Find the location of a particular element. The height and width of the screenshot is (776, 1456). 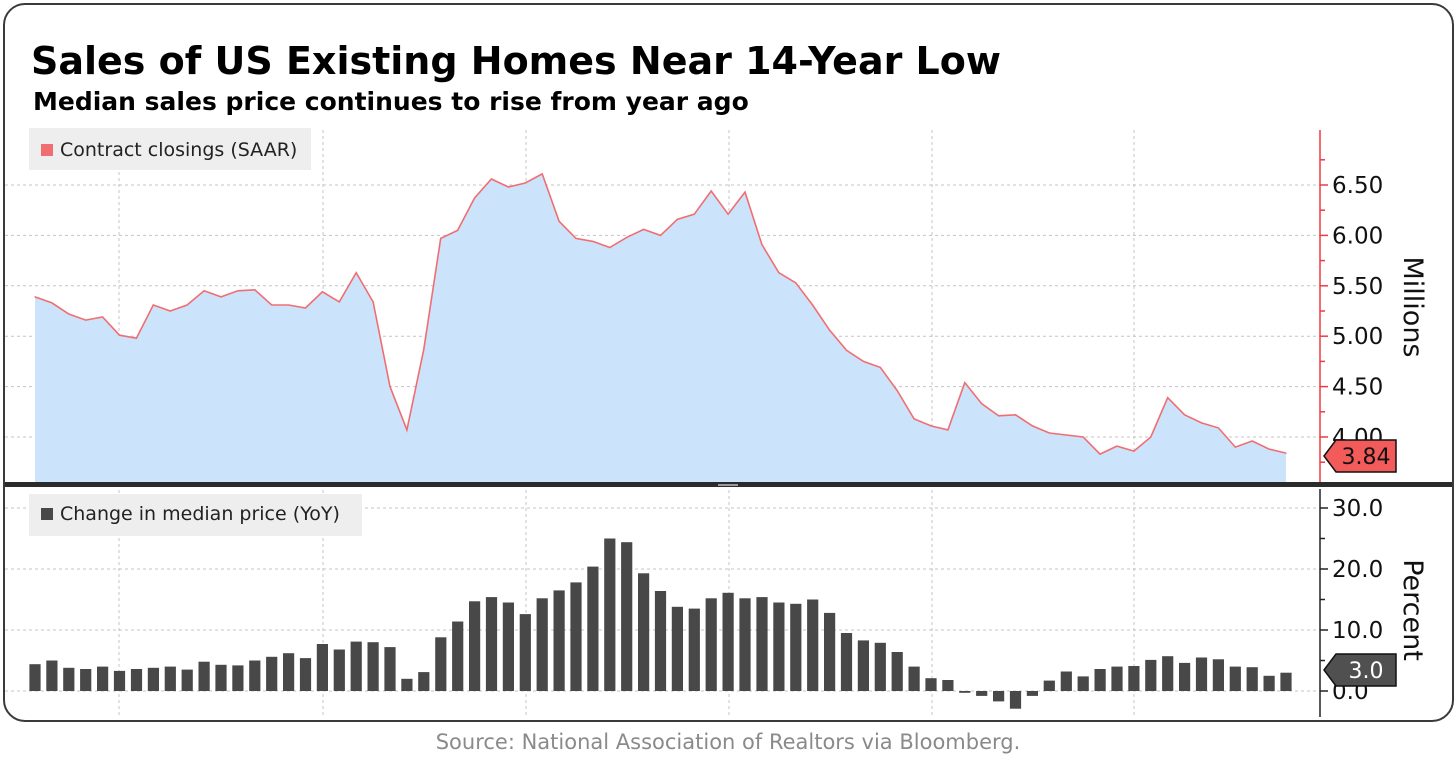

legend-label-bars: Change in median price (YoY) is located at coordinates (200, 514).